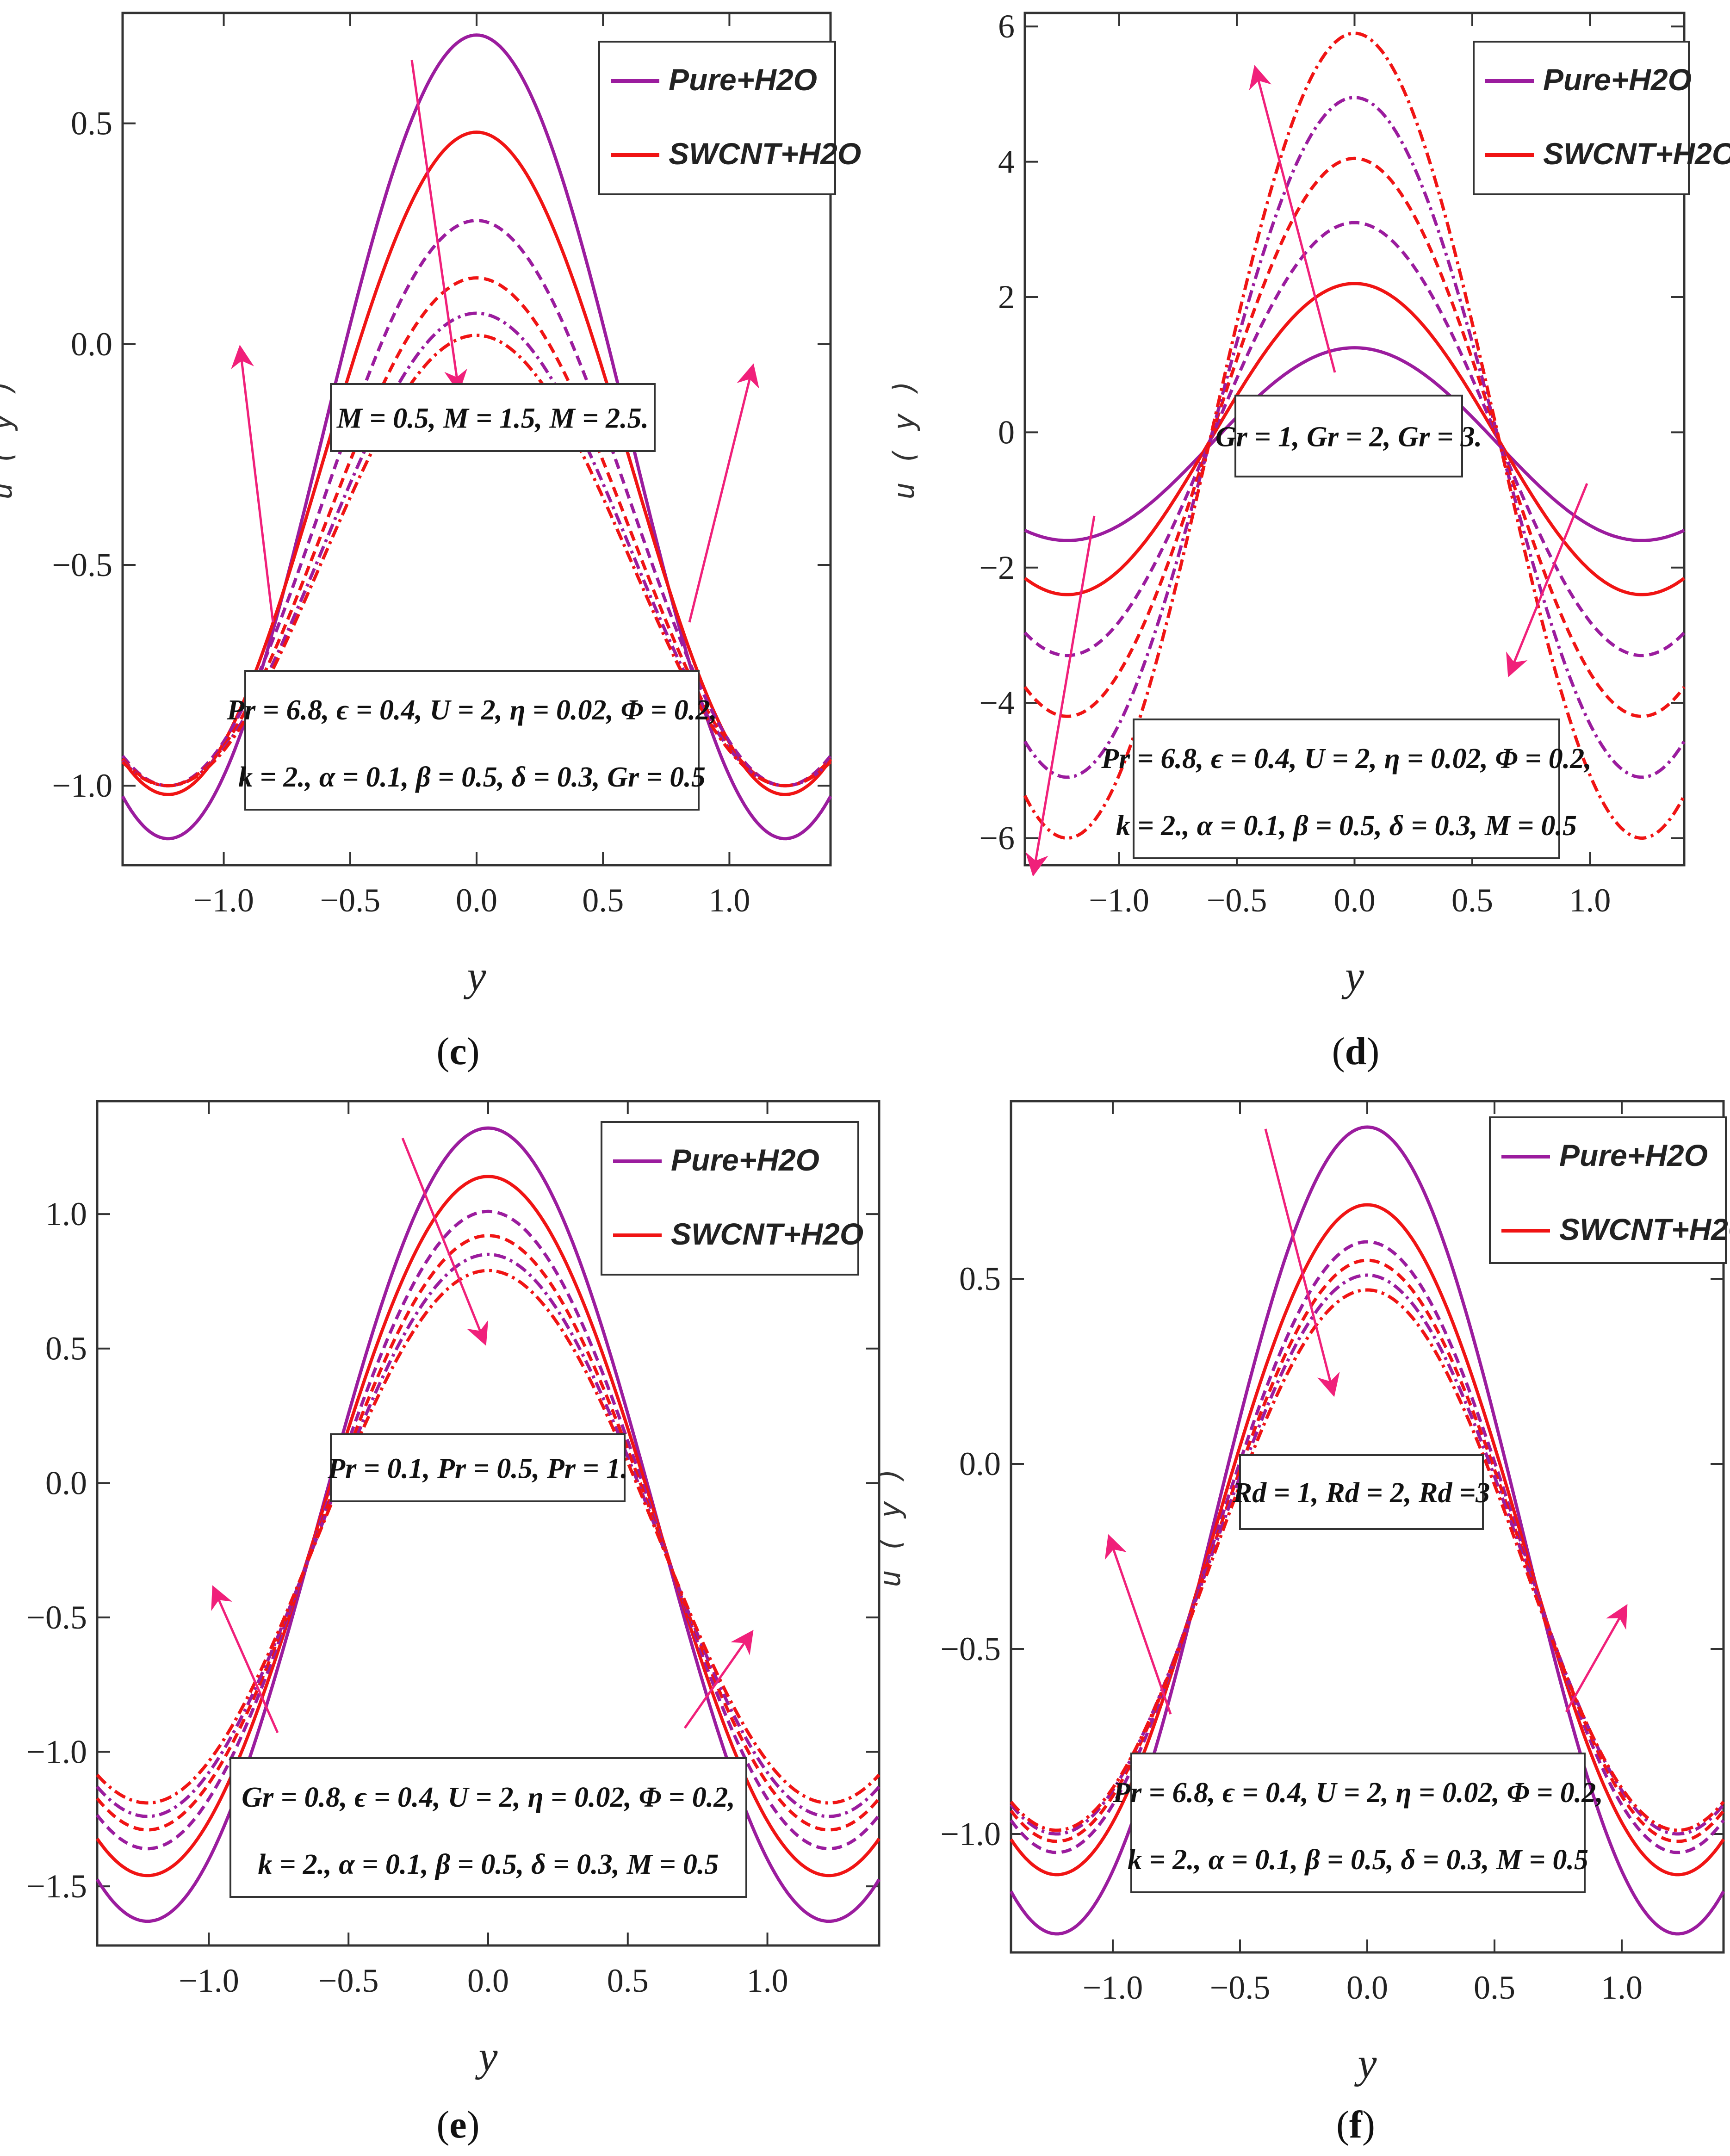 Image resolution: width=1730 pixels, height=2156 pixels. What do you see at coordinates (1007, 432) in the screenshot?
I see `y-tick-label: 0` at bounding box center [1007, 432].